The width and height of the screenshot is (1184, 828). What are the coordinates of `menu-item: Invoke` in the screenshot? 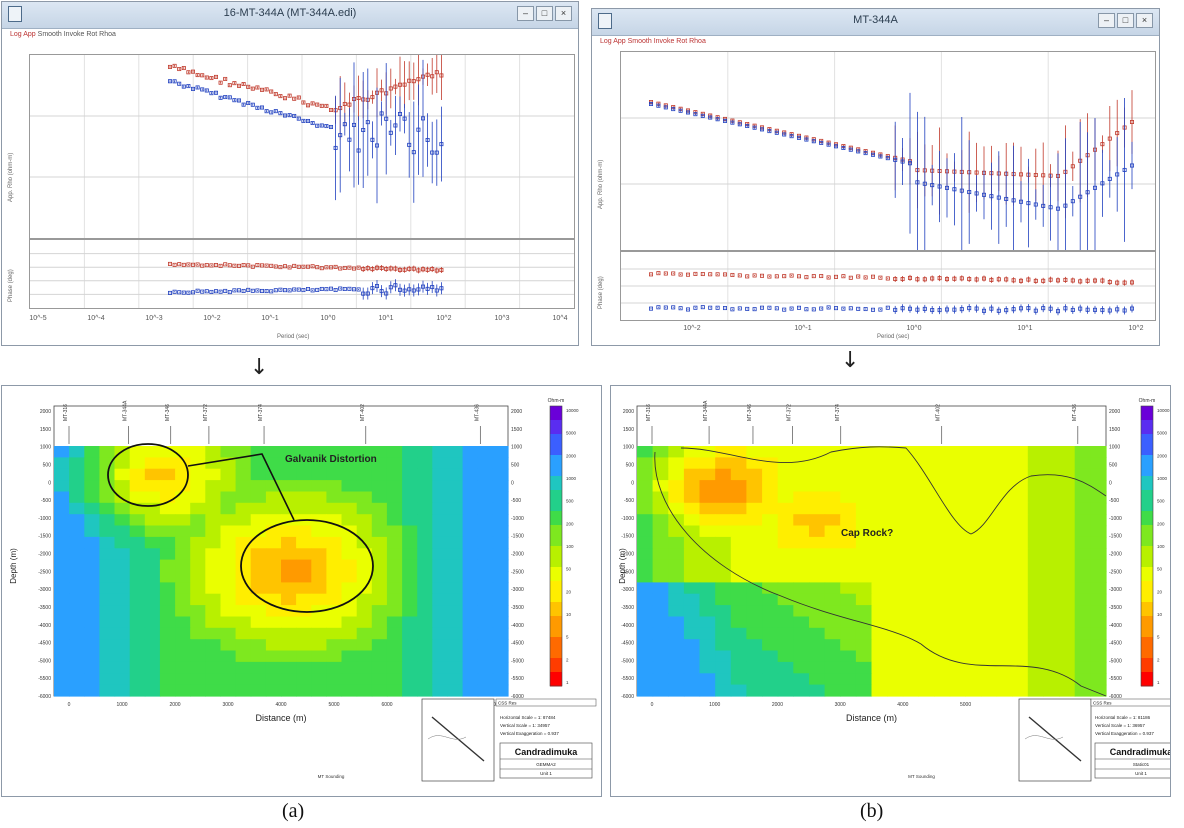 It's located at (75, 34).